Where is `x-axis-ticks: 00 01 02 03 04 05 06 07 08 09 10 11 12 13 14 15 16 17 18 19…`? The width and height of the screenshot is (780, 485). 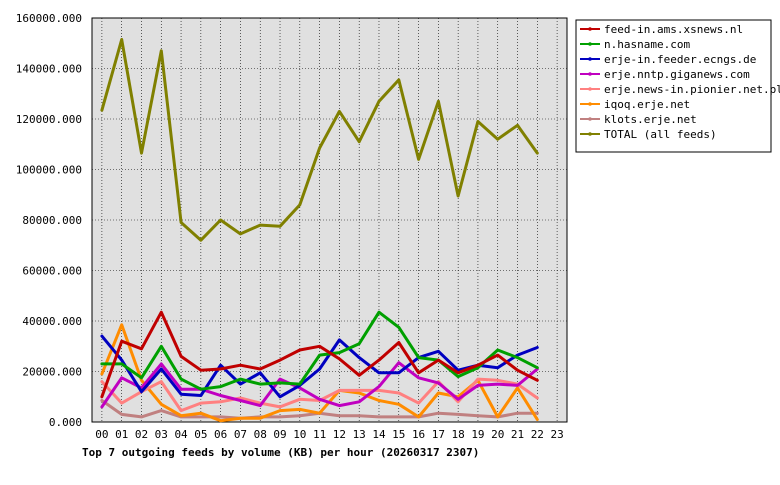
x-axis-ticks: 00 01 02 03 04 05 06 07 08 09 10 11 12 13 14 15 16 17 18 19… is located at coordinates (329, 434).